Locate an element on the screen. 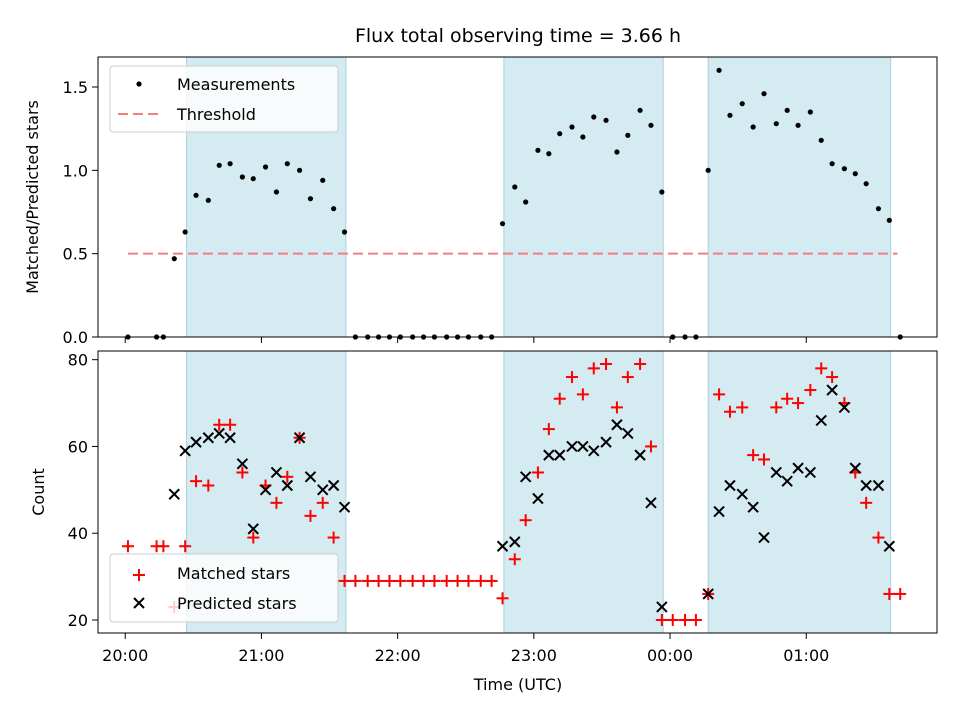 The width and height of the screenshot is (960, 720). y-tick-label-2: 1.0 is located at coordinates (75, 170).